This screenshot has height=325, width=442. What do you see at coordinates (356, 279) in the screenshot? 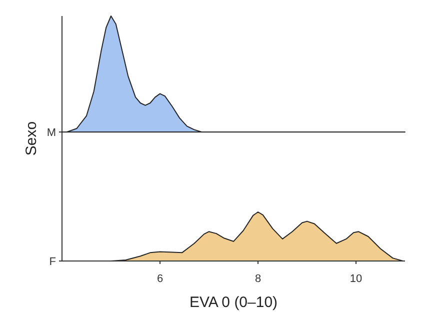
I see `x-tick-label: 10` at bounding box center [356, 279].